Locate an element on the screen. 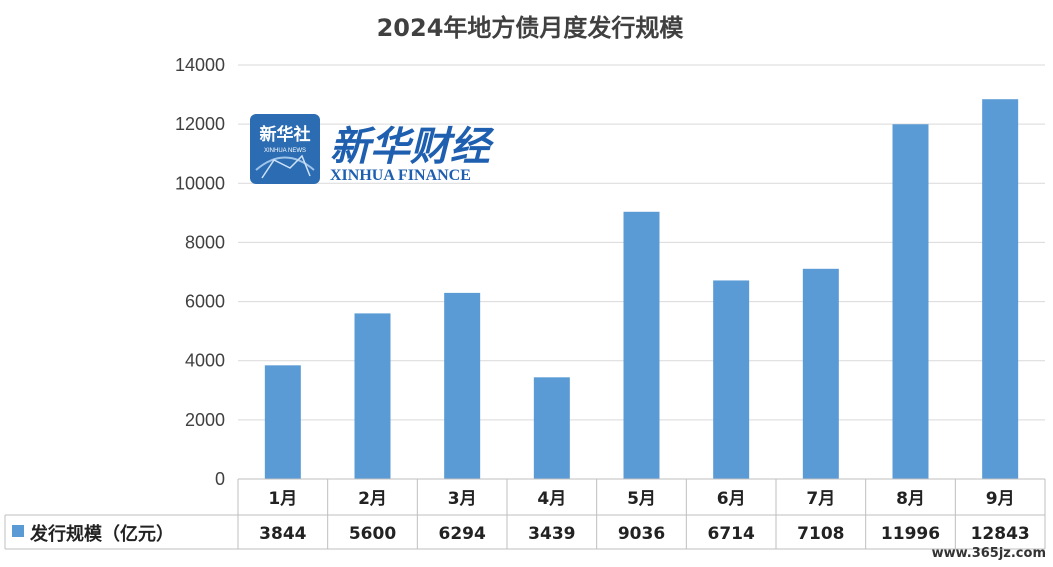  network-icon is located at coordinates (286, 166).